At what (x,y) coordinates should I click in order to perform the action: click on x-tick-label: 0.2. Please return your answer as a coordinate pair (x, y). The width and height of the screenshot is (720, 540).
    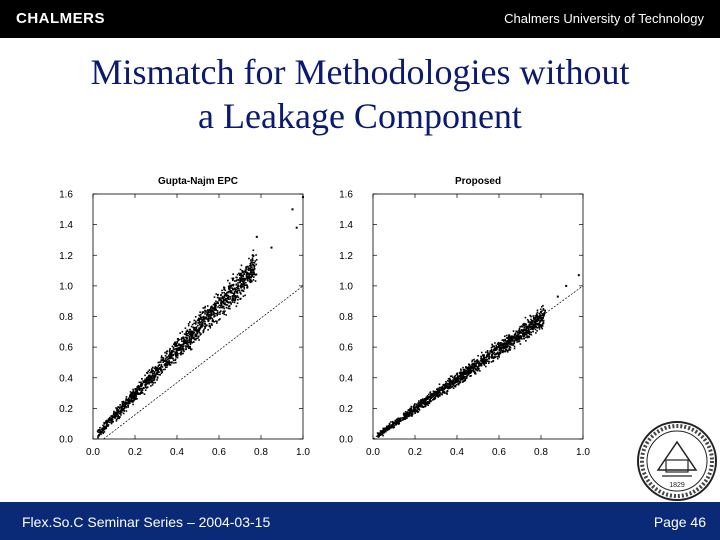
    Looking at the image, I should click on (135, 452).